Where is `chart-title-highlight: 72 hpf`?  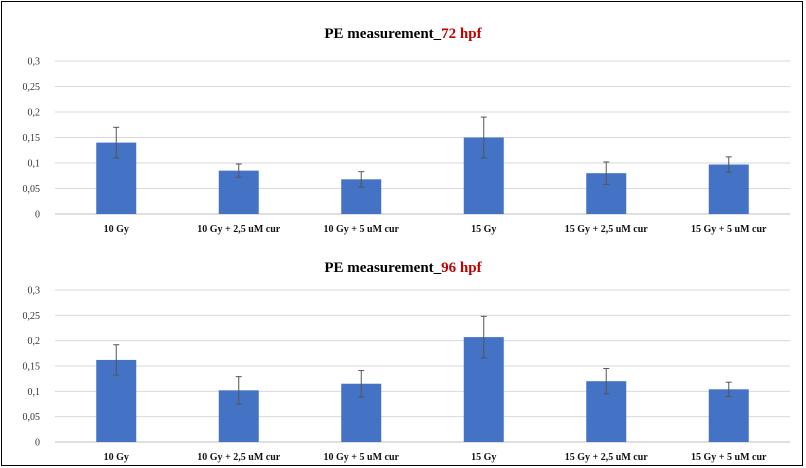 chart-title-highlight: 72 hpf is located at coordinates (461, 34).